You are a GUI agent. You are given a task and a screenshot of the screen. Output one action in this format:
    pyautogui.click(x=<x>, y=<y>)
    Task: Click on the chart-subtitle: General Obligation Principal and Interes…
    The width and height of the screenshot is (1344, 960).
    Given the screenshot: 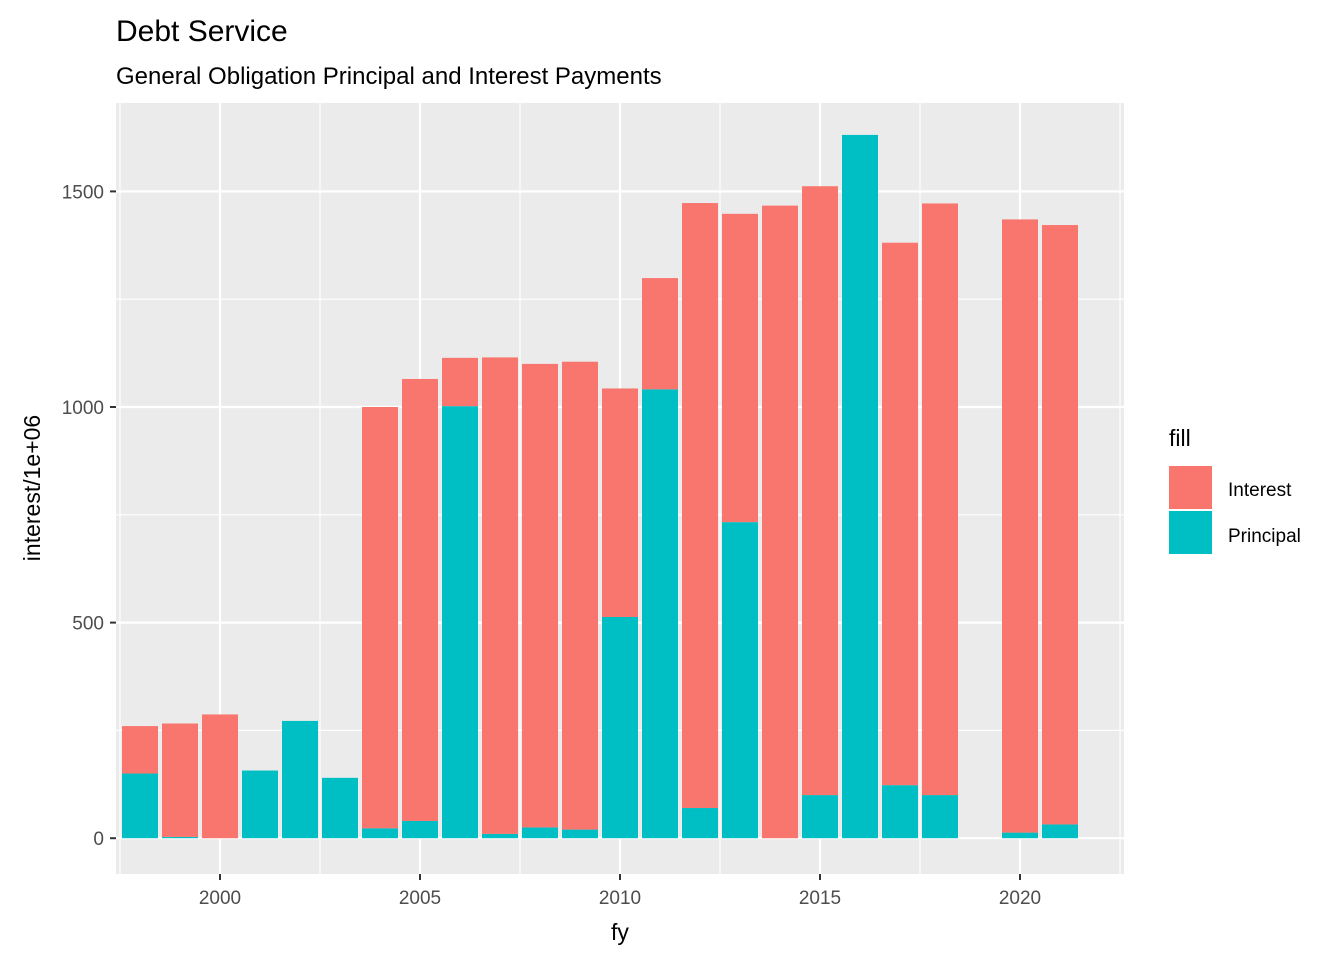 What is the action you would take?
    pyautogui.click(x=389, y=76)
    